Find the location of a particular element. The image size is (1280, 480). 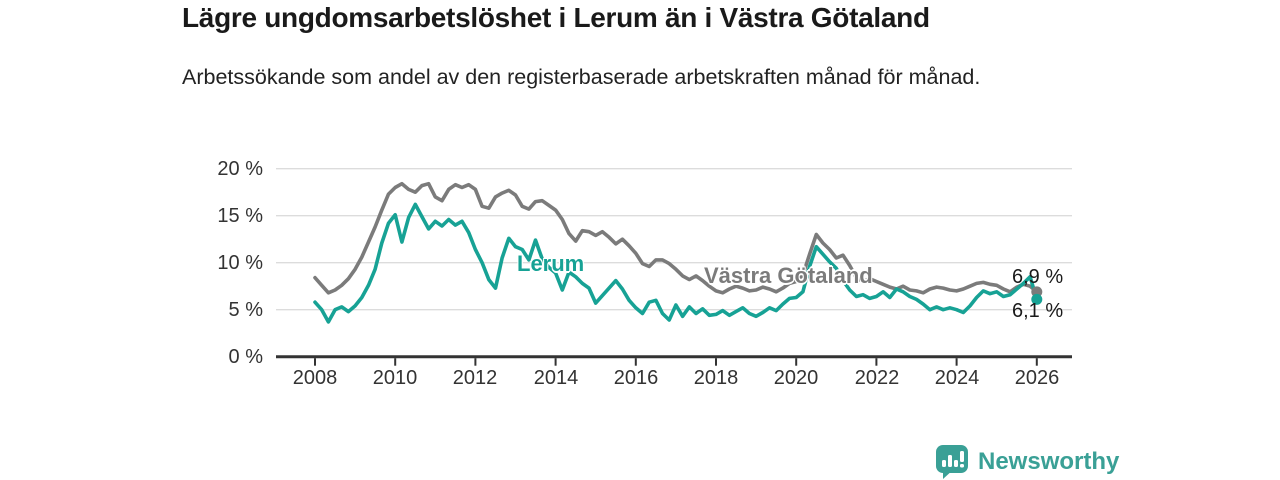

y-axis-tick-label: 5 % is located at coordinates (245, 310).